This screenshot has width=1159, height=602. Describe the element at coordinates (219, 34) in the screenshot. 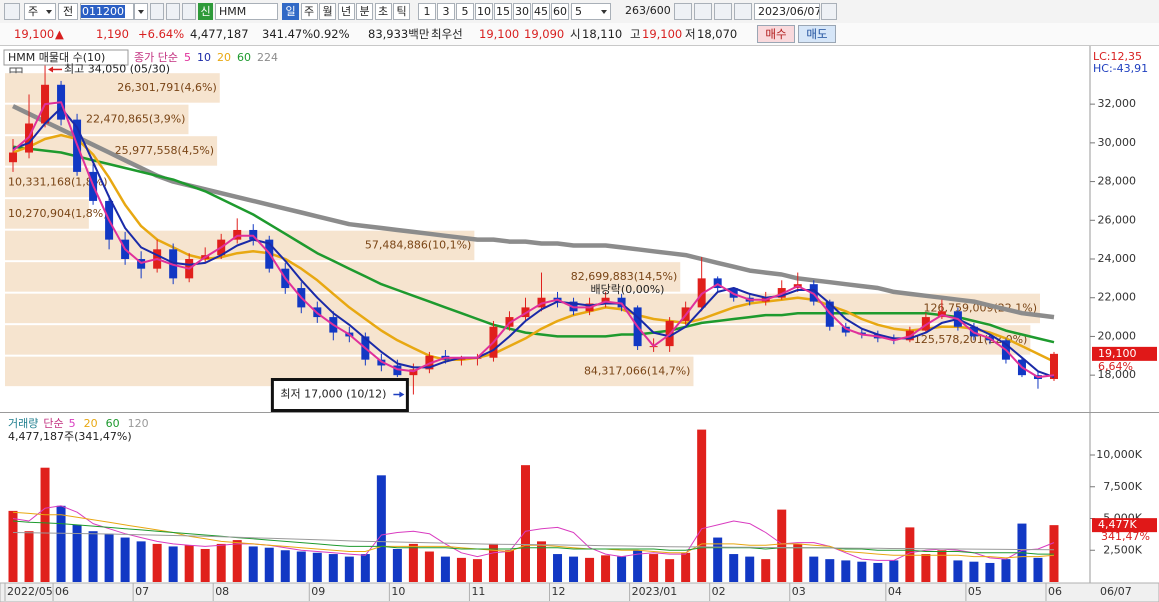

I see `quote-volume-text: 4,477,187` at that location.